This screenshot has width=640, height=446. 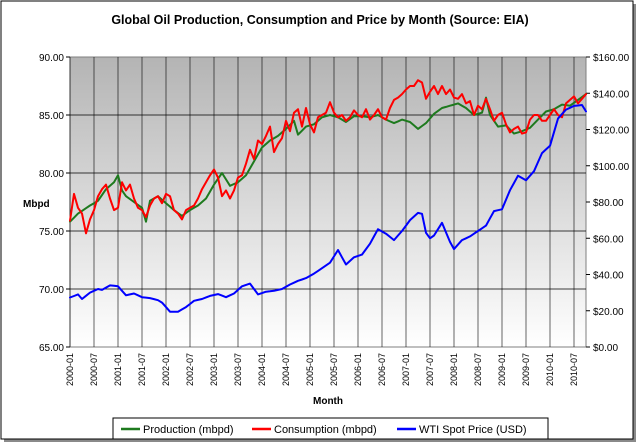 I want to click on x-tick-label: 2004-07, so click(x=286, y=369).